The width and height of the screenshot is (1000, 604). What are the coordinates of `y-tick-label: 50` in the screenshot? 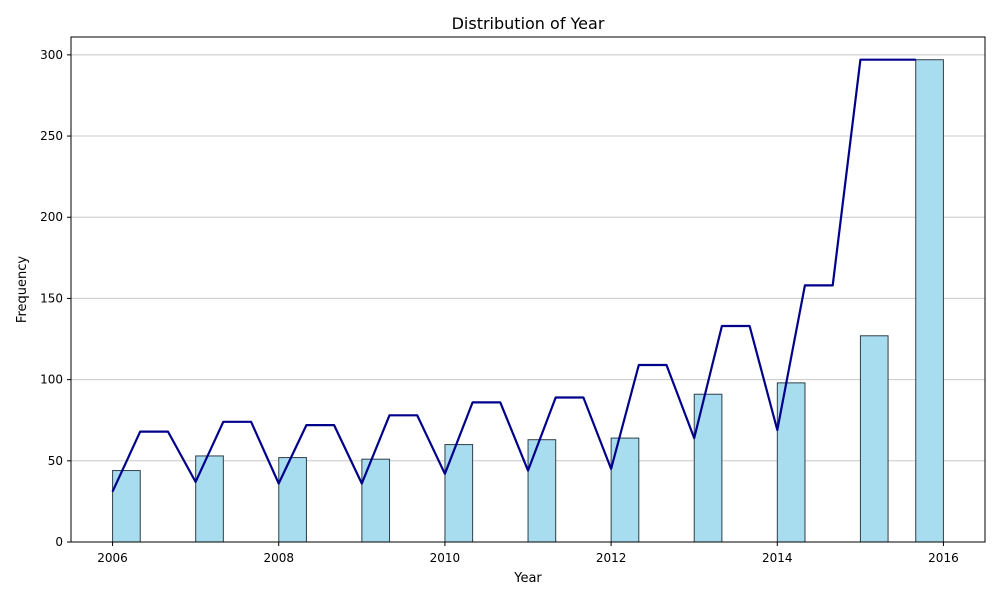 It's located at (55, 461).